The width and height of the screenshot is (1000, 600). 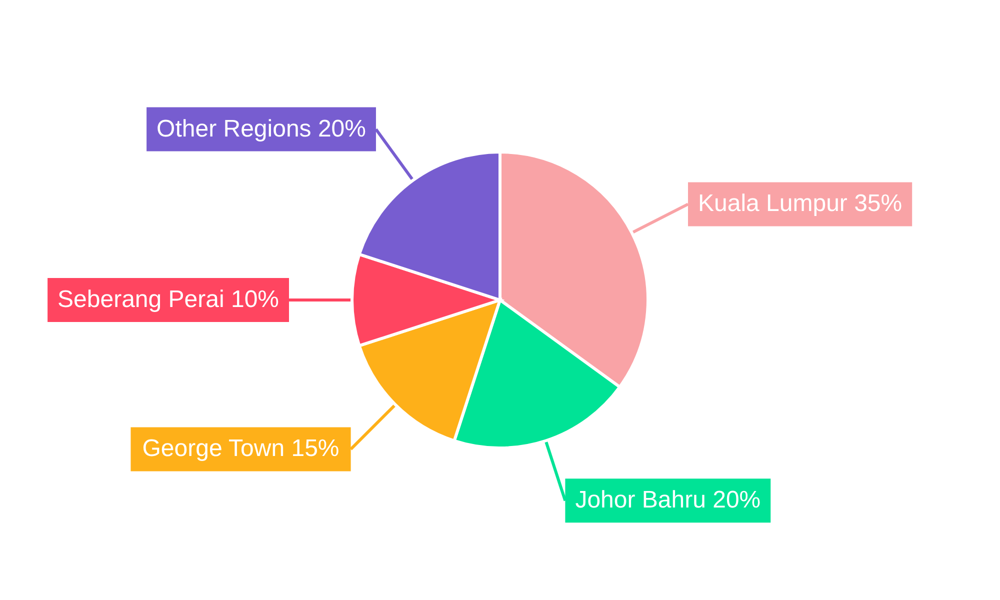 What do you see at coordinates (241, 448) in the screenshot?
I see `slice-label: George Town 15%` at bounding box center [241, 448].